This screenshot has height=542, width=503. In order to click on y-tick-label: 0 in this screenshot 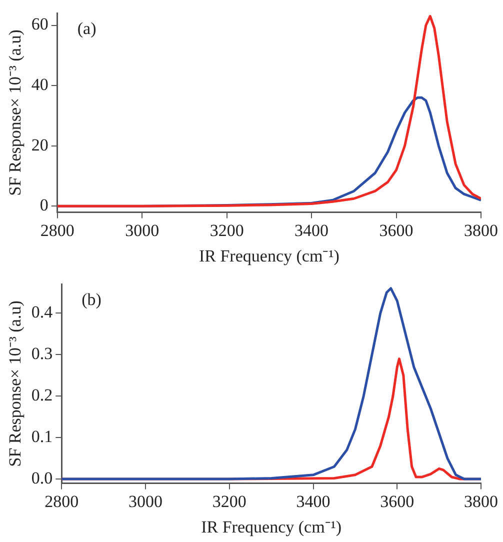, I will do `click(44, 205)`.